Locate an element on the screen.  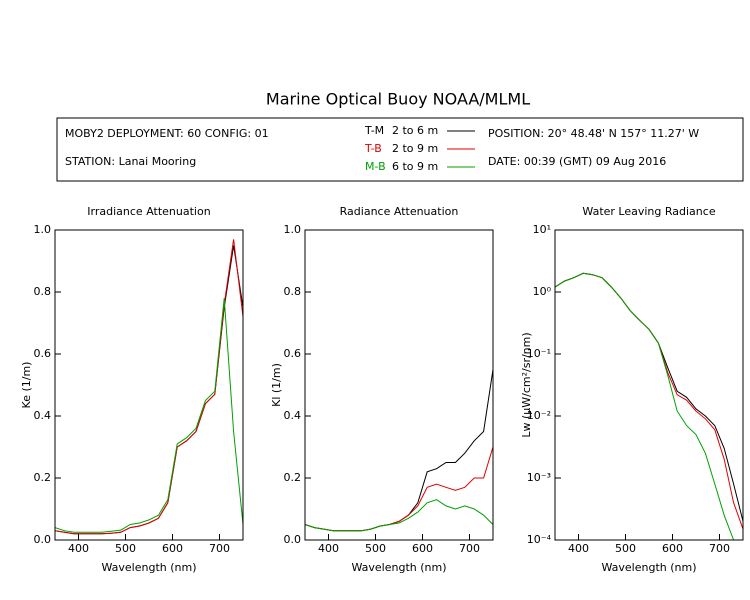
y-tick-label: 10⁻¹ is located at coordinates (539, 353).